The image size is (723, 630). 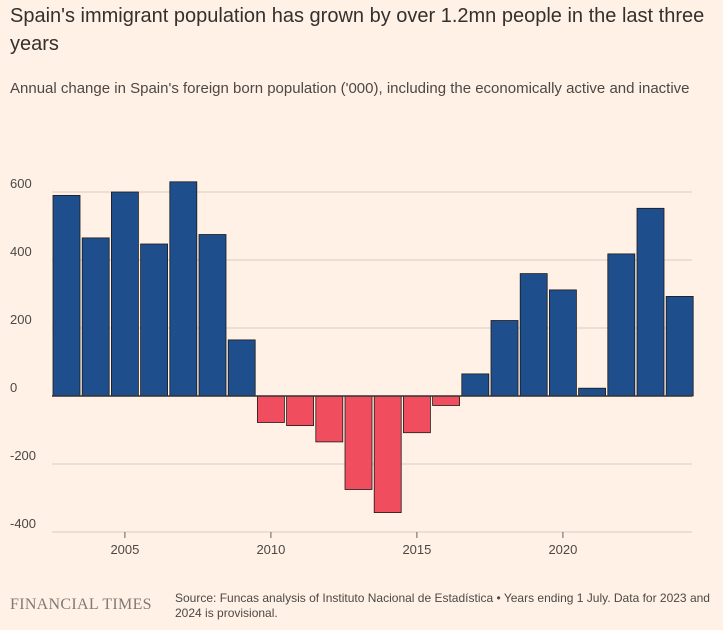 I want to click on bar-2009, so click(x=241, y=368).